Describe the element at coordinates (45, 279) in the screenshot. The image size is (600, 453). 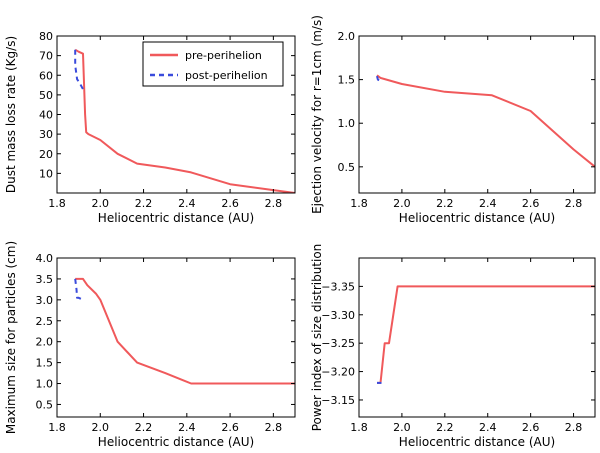
I see `y-tick-label: 3.5` at that location.